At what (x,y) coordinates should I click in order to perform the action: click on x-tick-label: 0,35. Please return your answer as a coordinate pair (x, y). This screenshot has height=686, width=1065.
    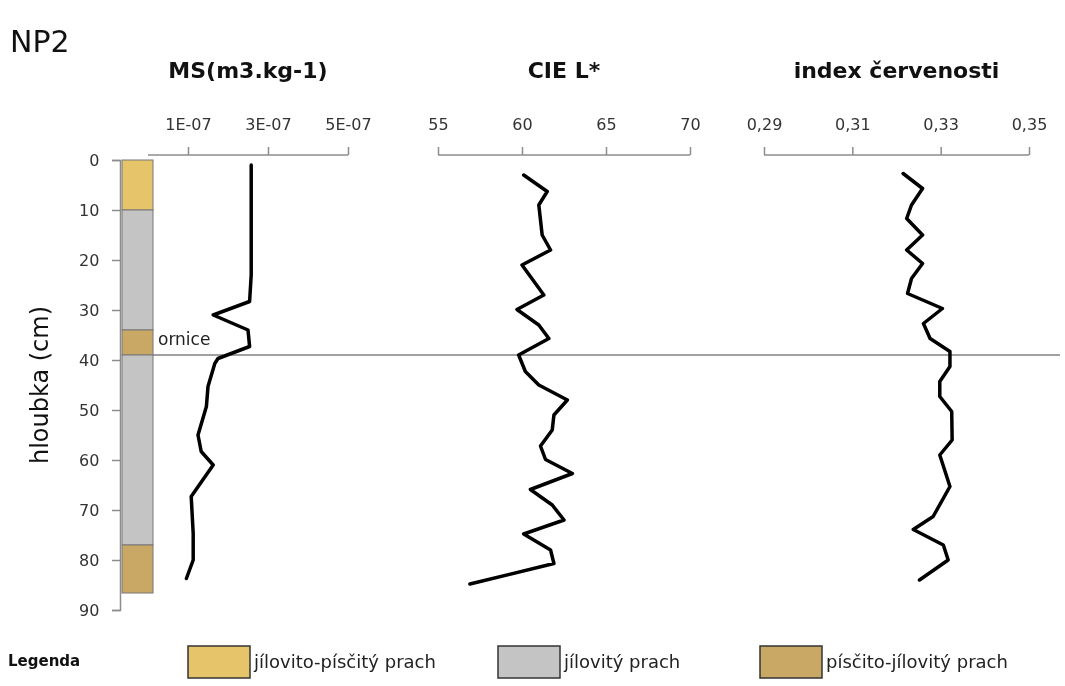
    Looking at the image, I should click on (1029, 124).